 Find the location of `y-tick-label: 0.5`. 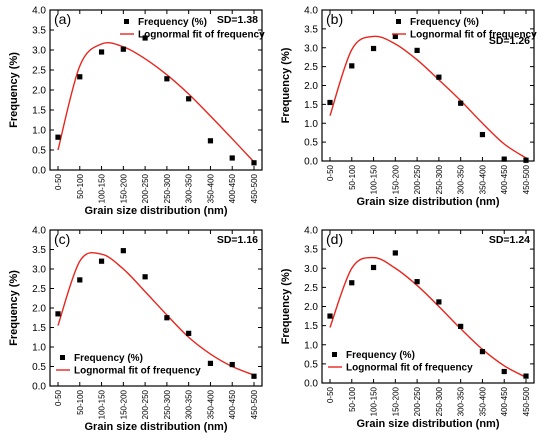

y-tick-label: 0.5 is located at coordinates (311, 364).